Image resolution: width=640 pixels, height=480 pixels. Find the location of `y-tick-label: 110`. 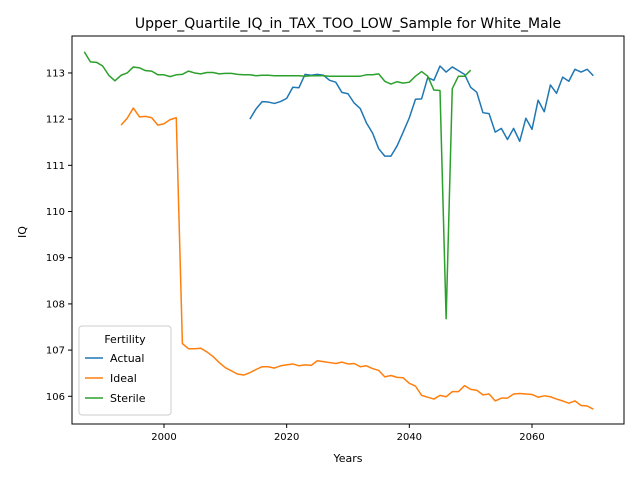

y-tick-label: 110 is located at coordinates (55, 212).